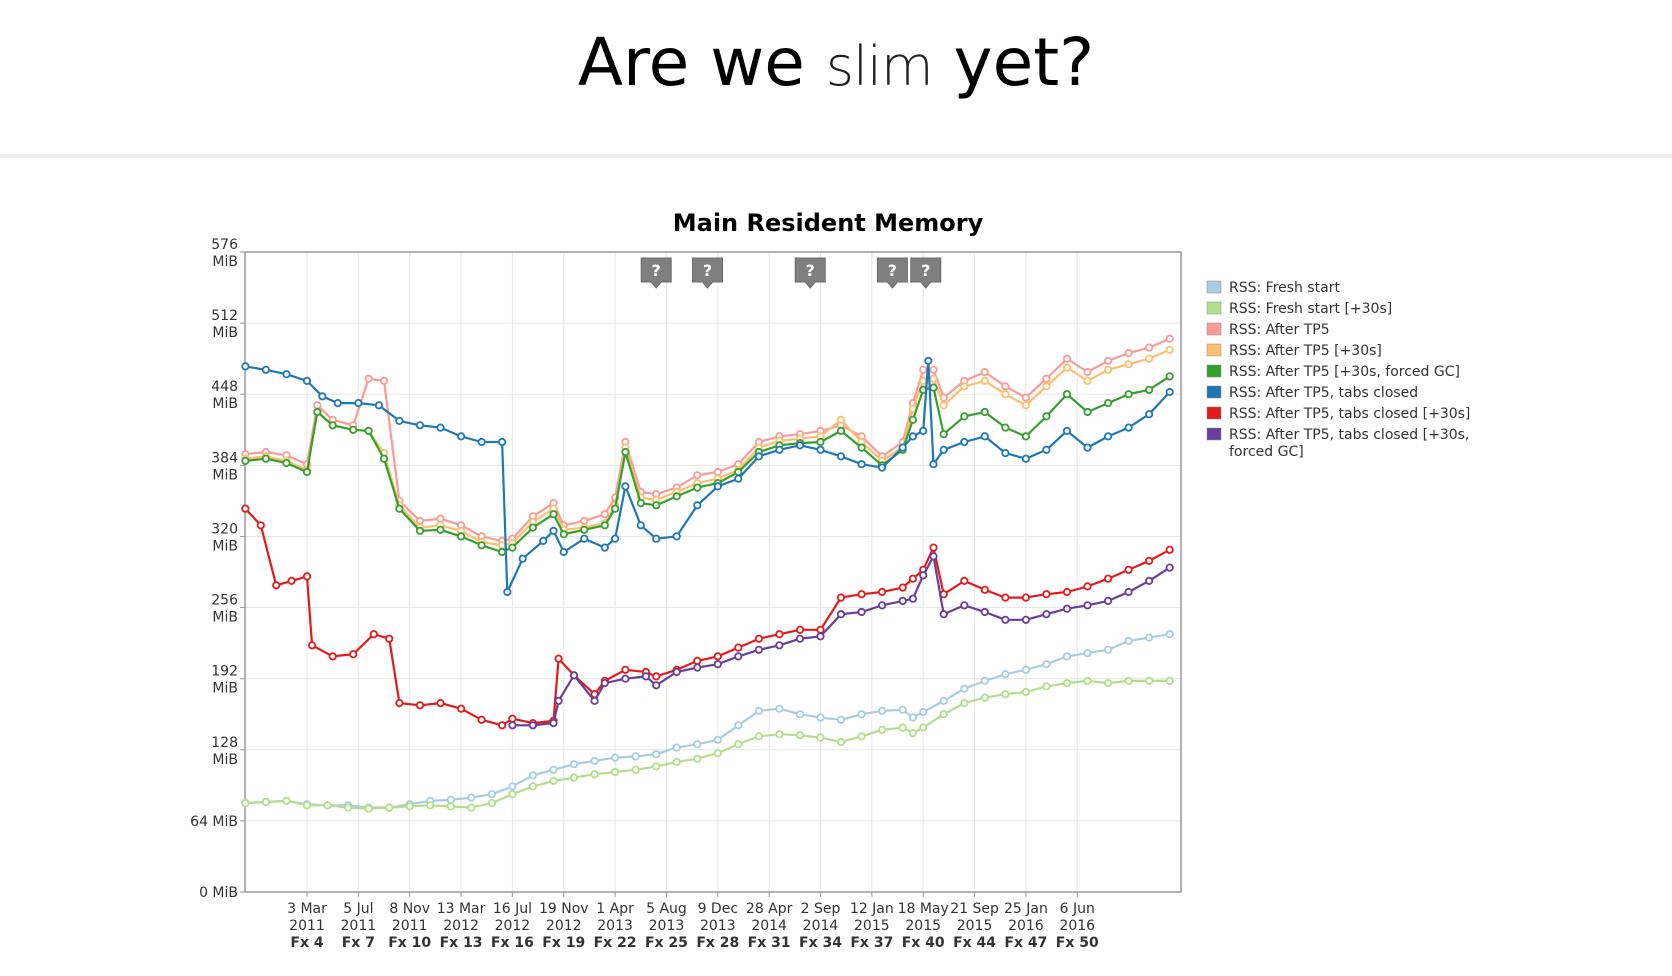 Image resolution: width=1672 pixels, height=976 pixels. What do you see at coordinates (359, 926) in the screenshot?
I see `x-tick-year: 2011` at bounding box center [359, 926].